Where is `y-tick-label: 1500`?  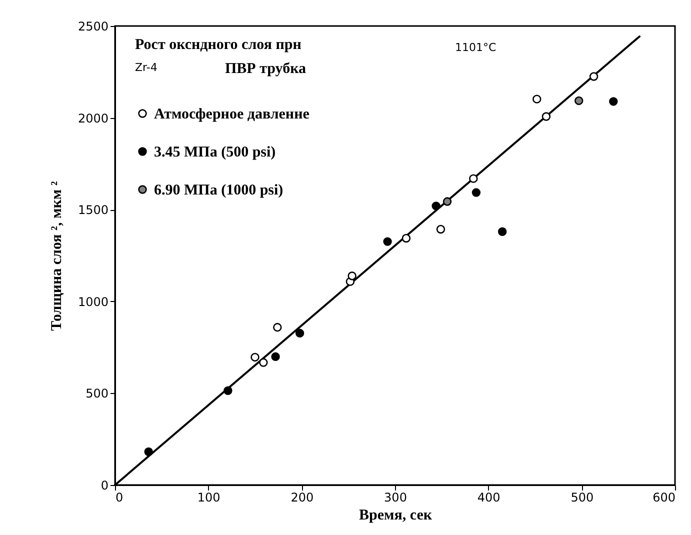 y-tick-label: 1500 is located at coordinates (93, 210).